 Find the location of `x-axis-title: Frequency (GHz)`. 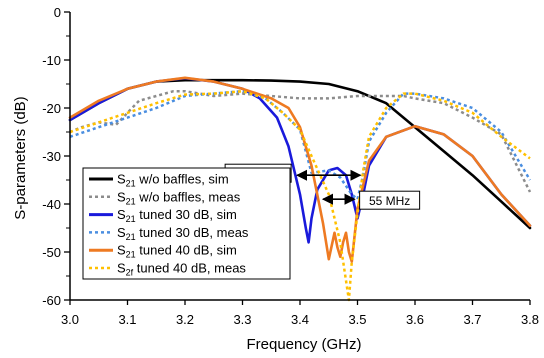

x-axis-title: Frequency (GHz) is located at coordinates (303, 344).